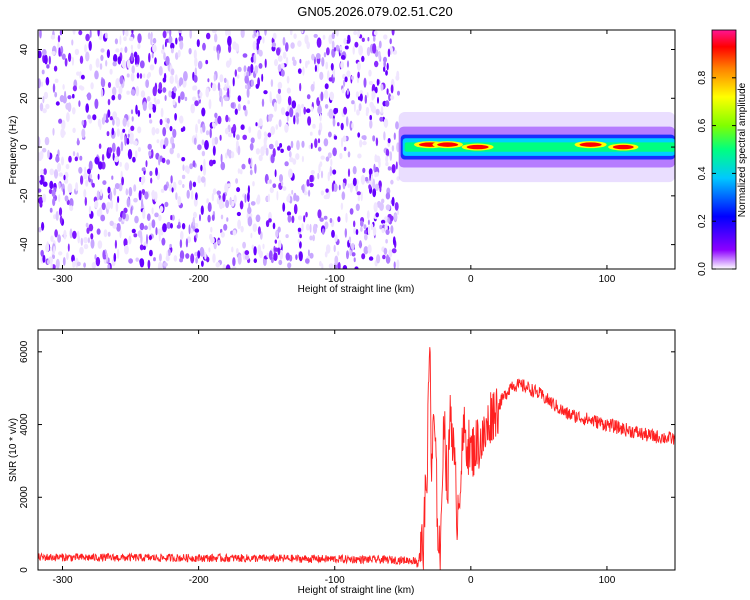 Image resolution: width=750 pixels, height=600 pixels. I want to click on band-peak, so click(623, 147).